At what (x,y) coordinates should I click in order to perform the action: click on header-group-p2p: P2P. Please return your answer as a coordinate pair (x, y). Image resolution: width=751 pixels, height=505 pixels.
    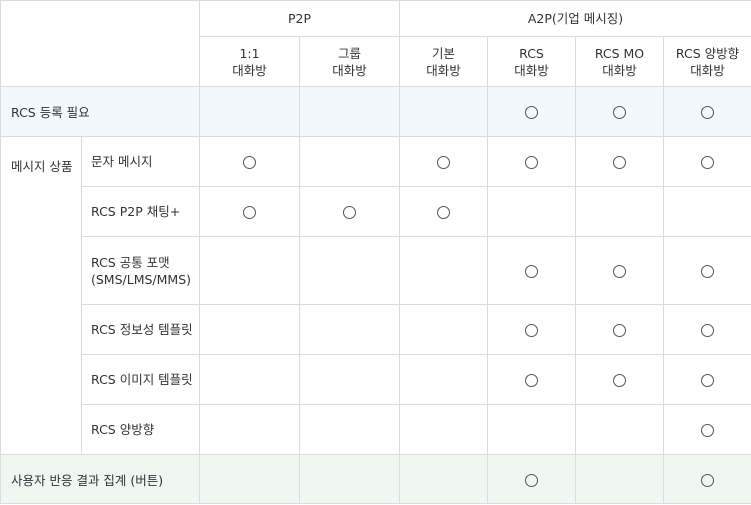
    Looking at the image, I should click on (299, 18).